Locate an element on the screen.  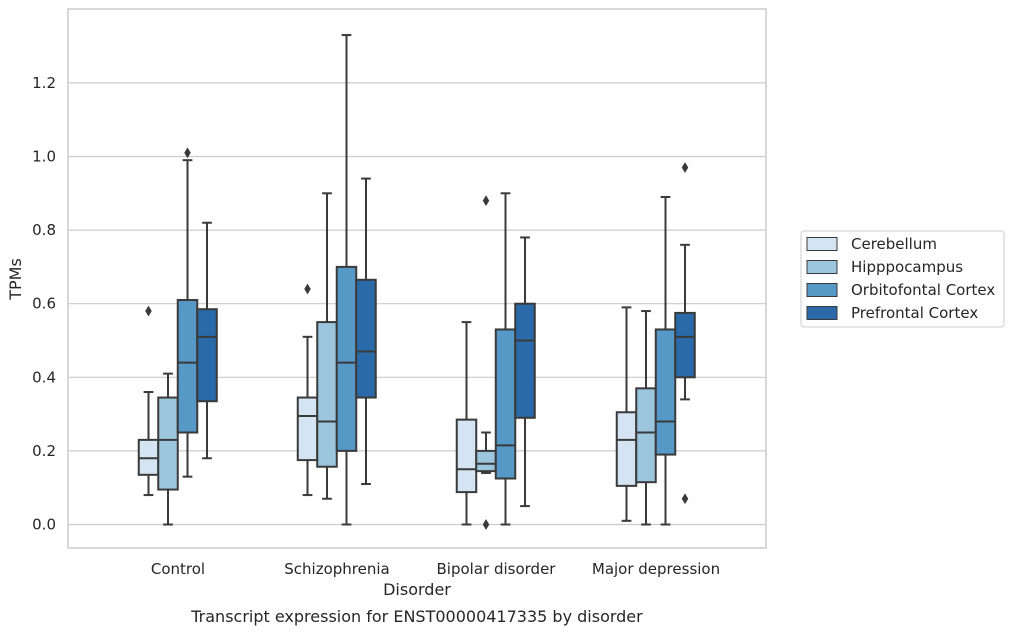
box-prefrontal-cortex-schizophrenia is located at coordinates (366, 331).